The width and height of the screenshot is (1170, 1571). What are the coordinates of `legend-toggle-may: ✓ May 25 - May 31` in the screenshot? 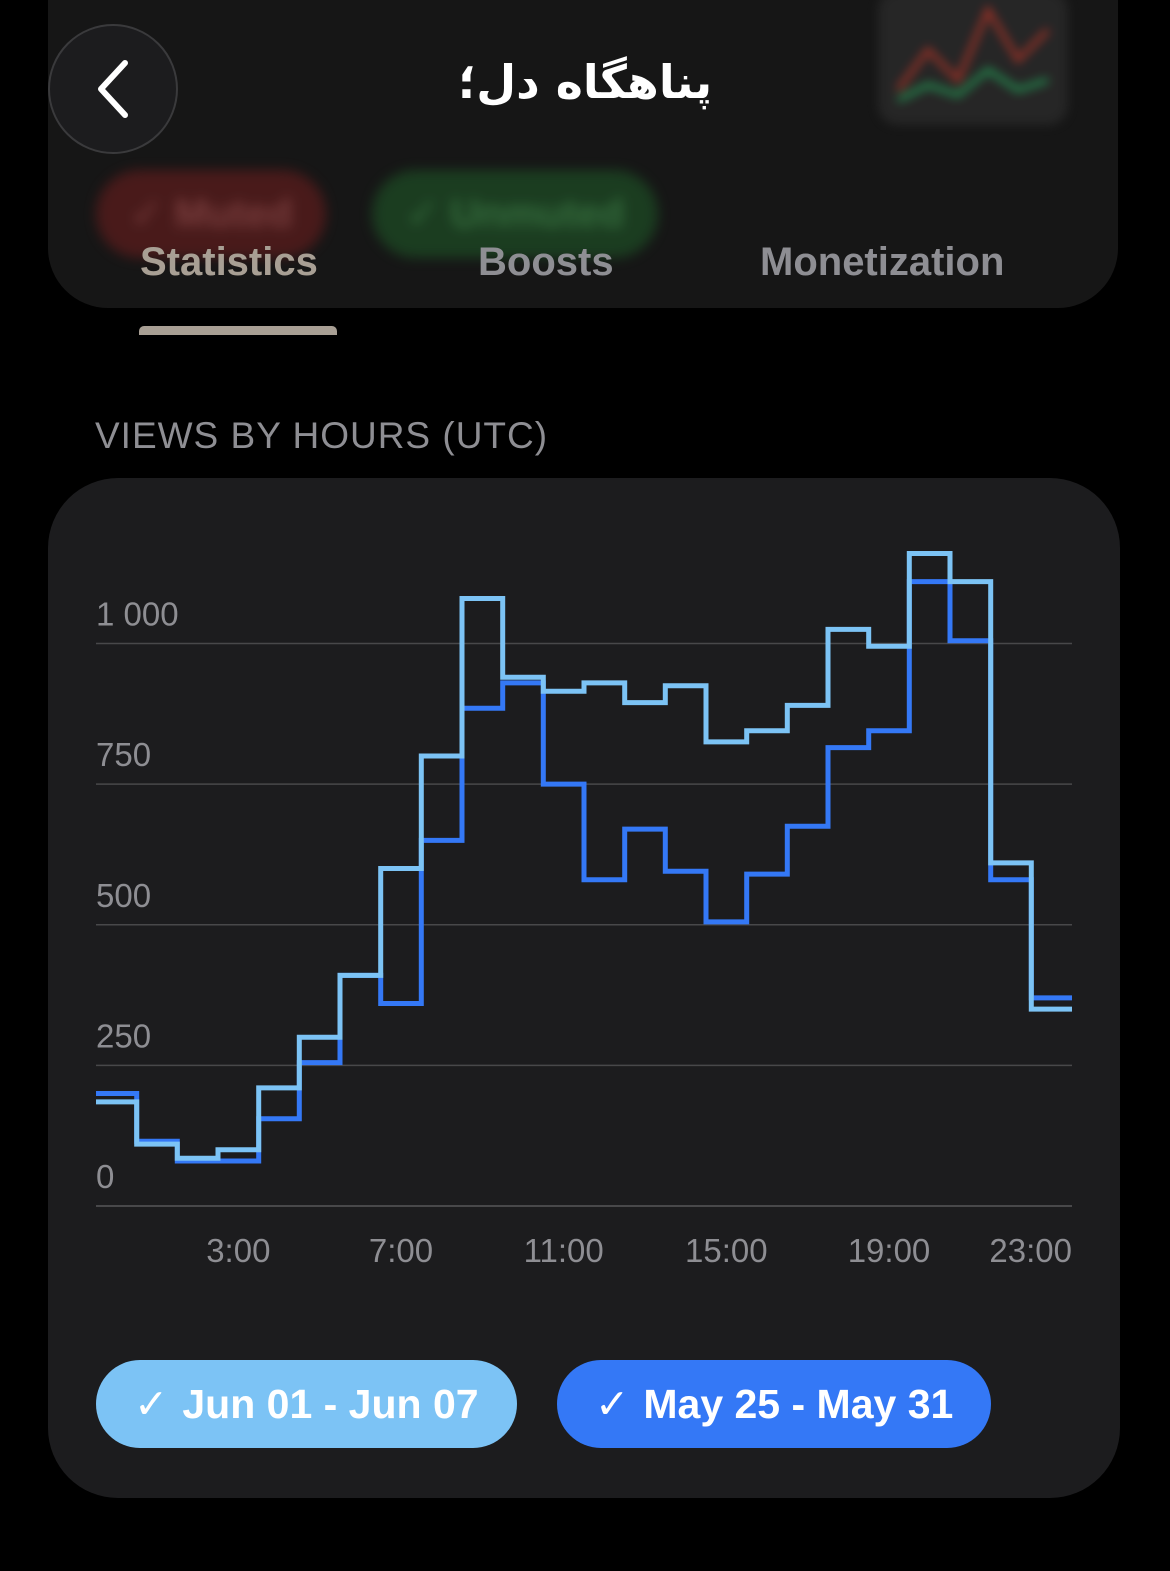 It's located at (774, 1404).